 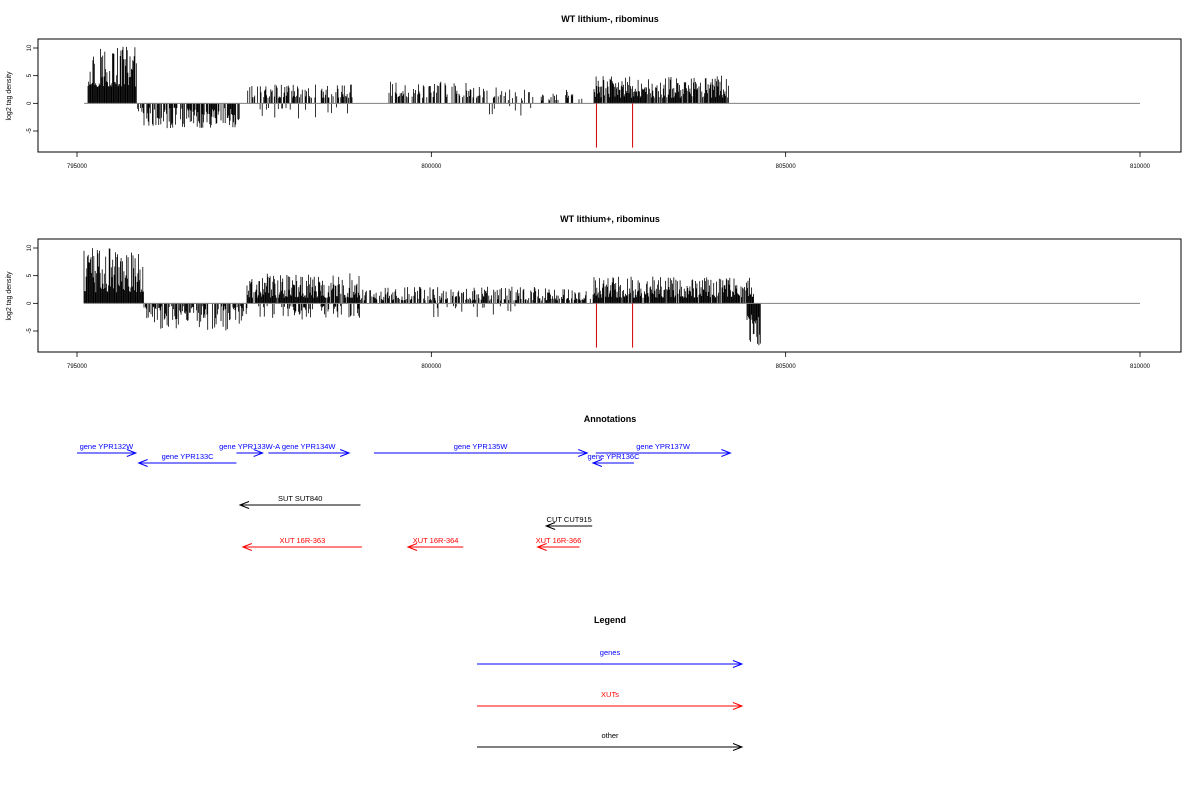 What do you see at coordinates (300, 498) in the screenshot?
I see `feature-label: SUT SUT840` at bounding box center [300, 498].